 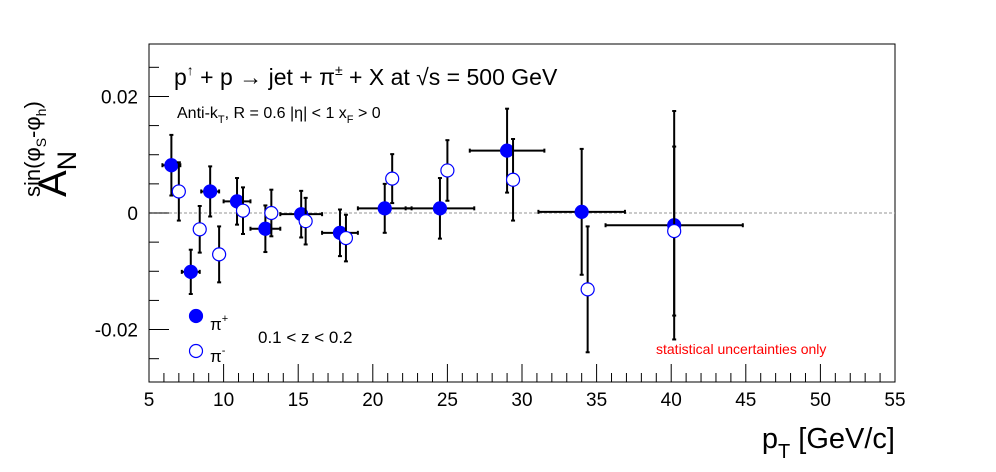 I want to click on y-axis-label: AN sin(φS-φh), so click(x=51, y=149).